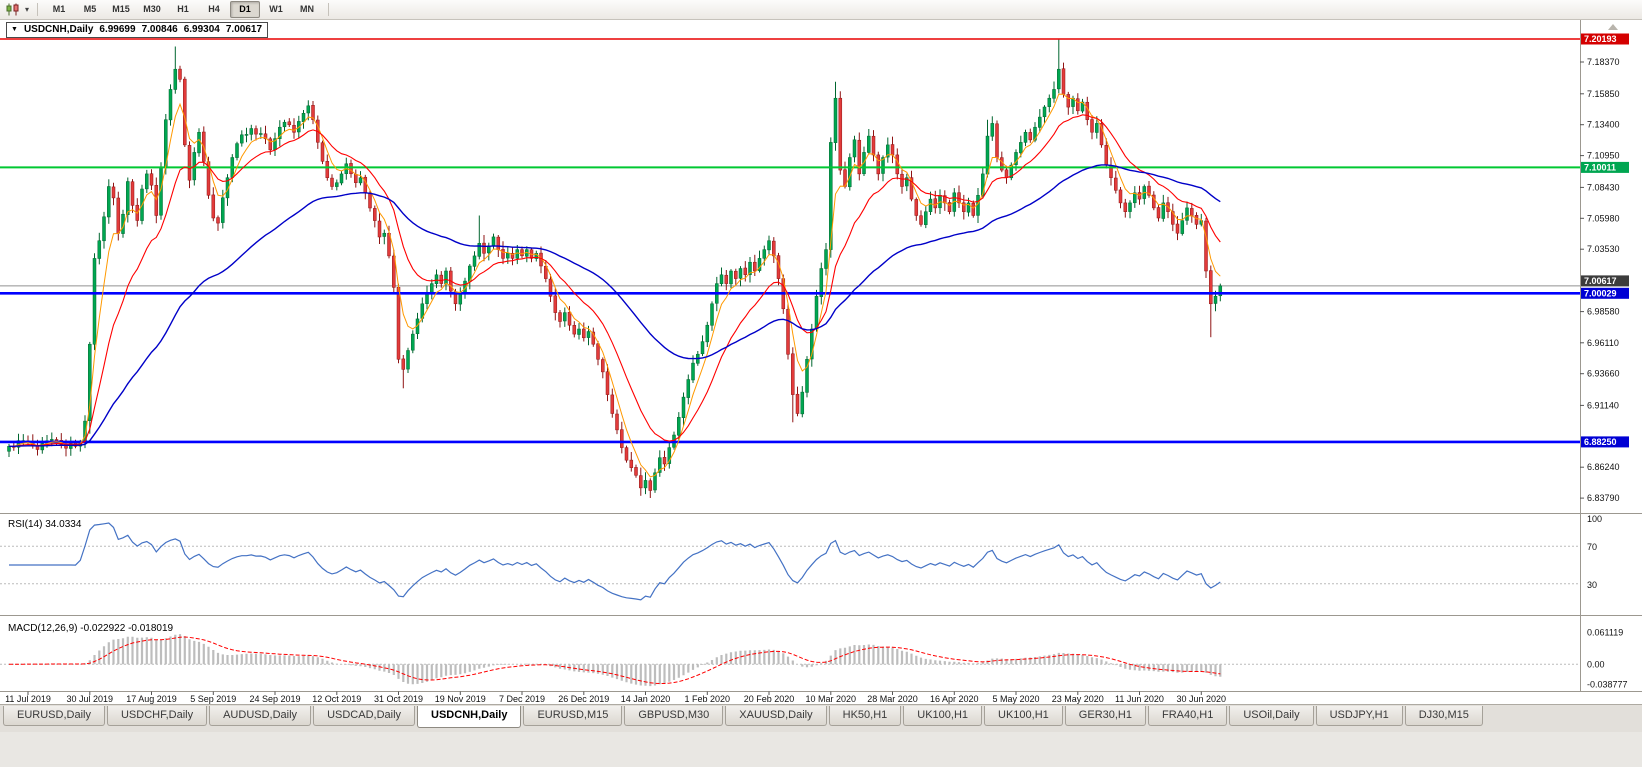 The height and width of the screenshot is (767, 1642). Describe the element at coordinates (460, 699) in the screenshot. I see `date-label: 19 Nov 2019` at that location.